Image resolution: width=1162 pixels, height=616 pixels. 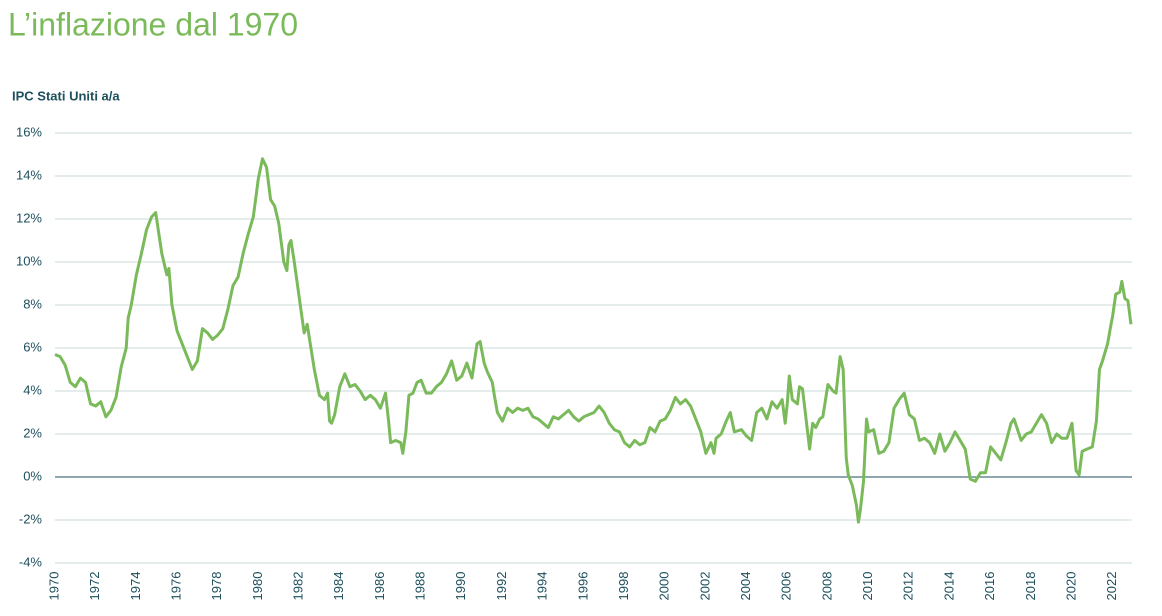 I want to click on x-tick-label: 1974, so click(x=135, y=586).